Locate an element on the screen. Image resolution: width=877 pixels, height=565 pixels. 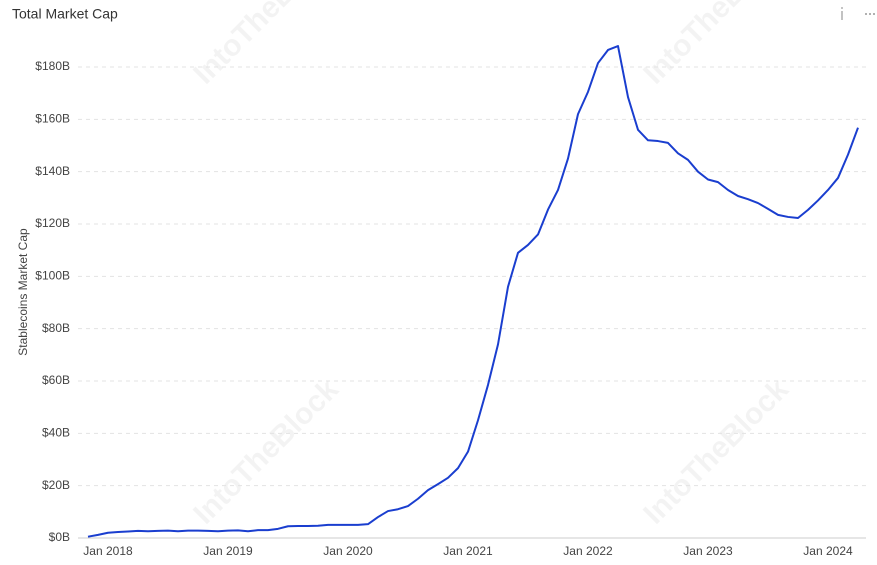
x-tick-label: Jan 2019 is located at coordinates (228, 551).